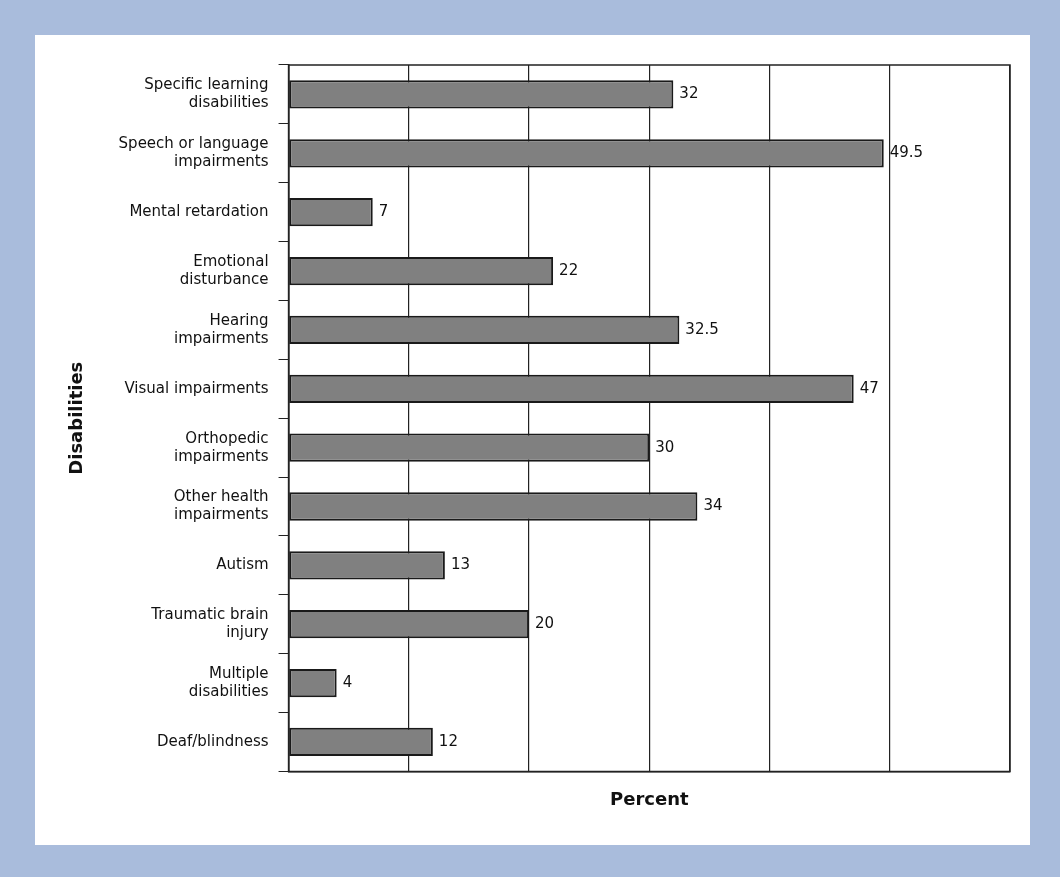 This screenshot has height=877, width=1060. I want to click on y-axis-title: Disabilities, so click(76, 418).